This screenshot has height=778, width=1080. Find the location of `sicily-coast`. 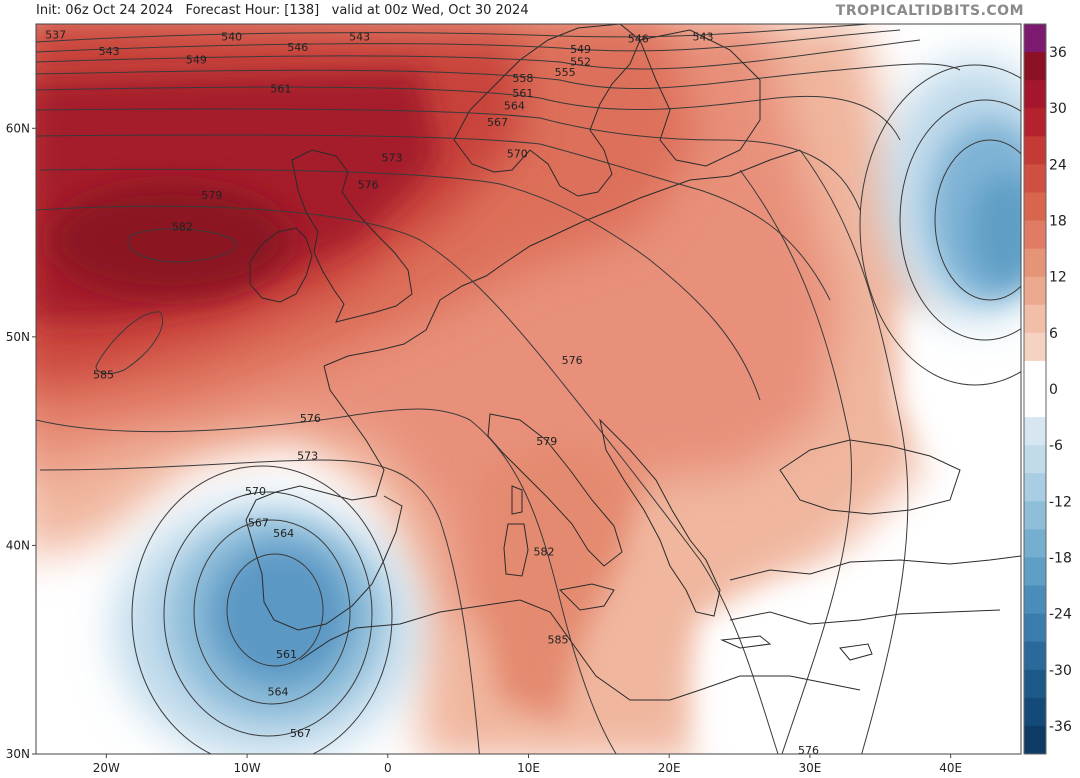

sicily-coast is located at coordinates (586, 597).